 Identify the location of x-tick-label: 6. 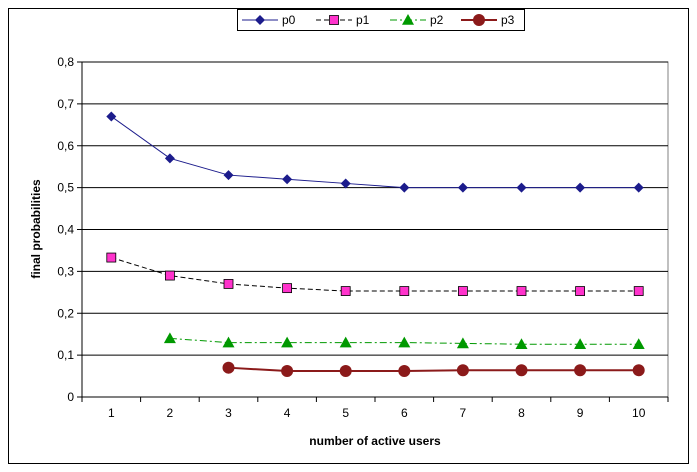
(404, 413).